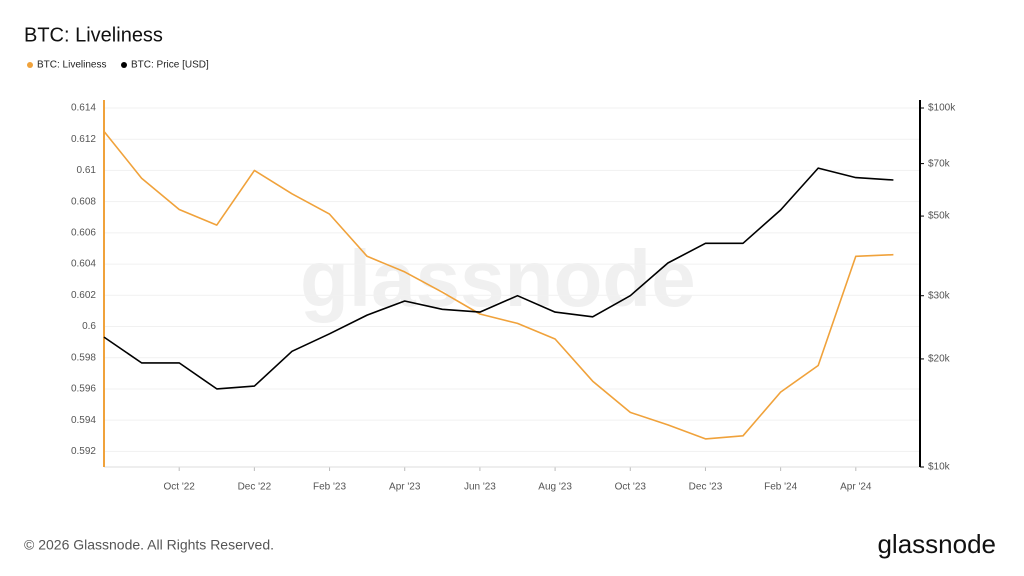 Image resolution: width=1024 pixels, height=576 pixels. What do you see at coordinates (149, 545) in the screenshot?
I see `copyright: © 2026 Glassnode. All Rights Reserved.` at bounding box center [149, 545].